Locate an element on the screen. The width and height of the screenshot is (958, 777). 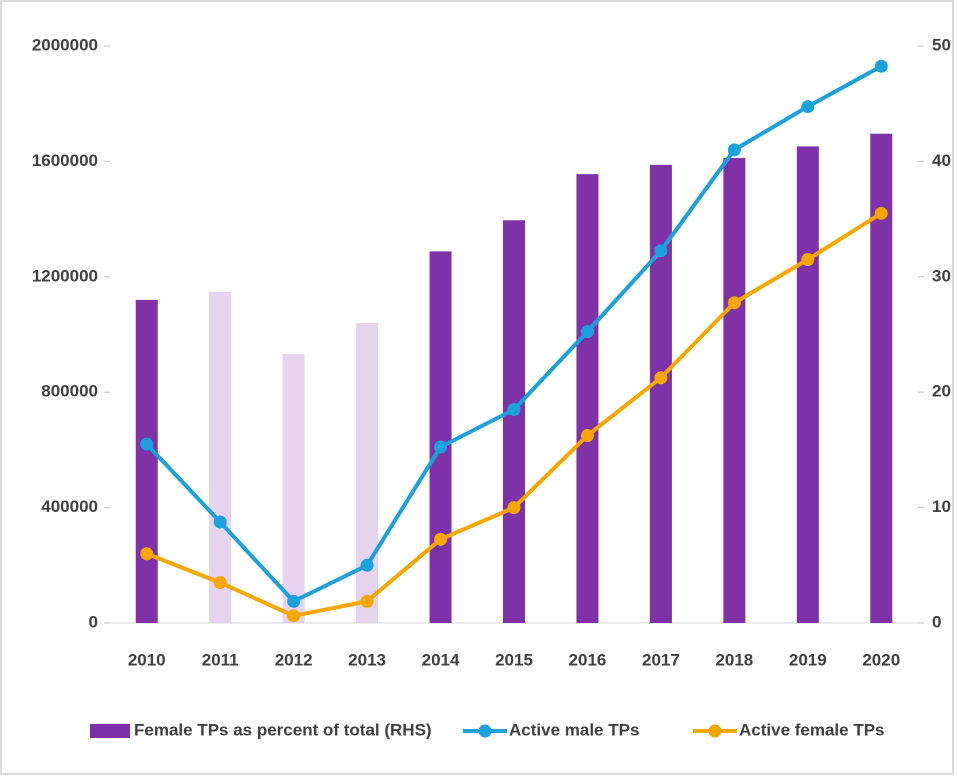
y-tick-label: 800000 is located at coordinates (69, 391).